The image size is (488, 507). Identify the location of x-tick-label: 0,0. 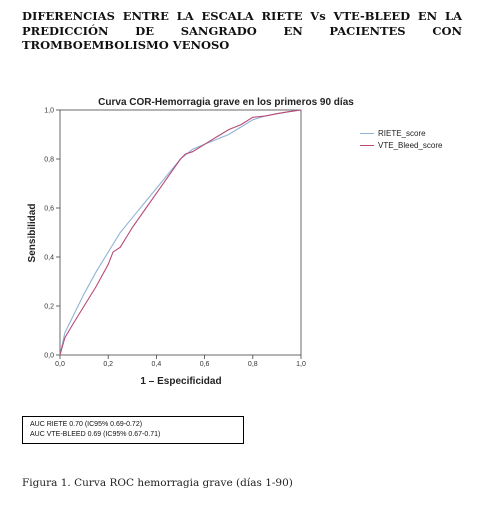
(60, 364).